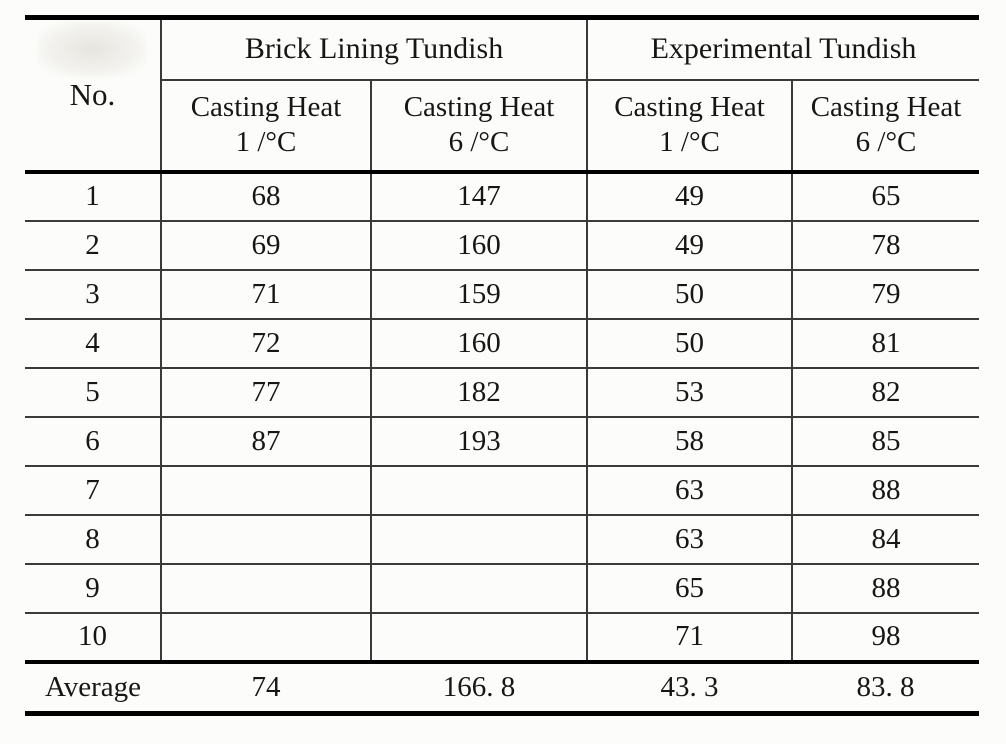 Image resolution: width=1006 pixels, height=744 pixels. I want to click on cell-exp-heat6: 79, so click(885, 294).